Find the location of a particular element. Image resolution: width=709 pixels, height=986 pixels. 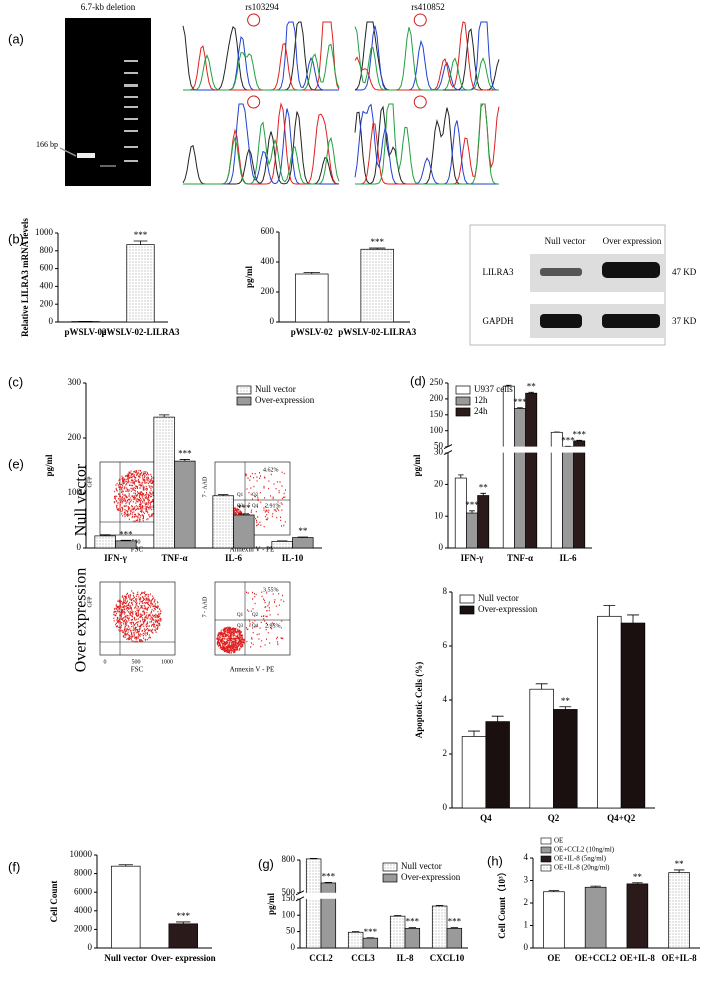

legend-label: Null vector is located at coordinates (275, 389).